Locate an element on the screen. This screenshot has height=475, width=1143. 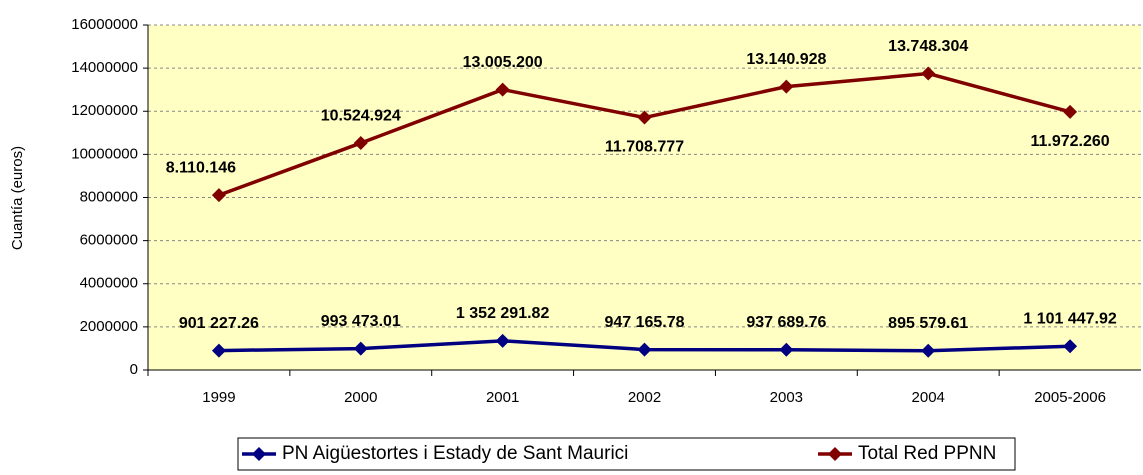
value-label: 13.140.928 is located at coordinates (786, 59).